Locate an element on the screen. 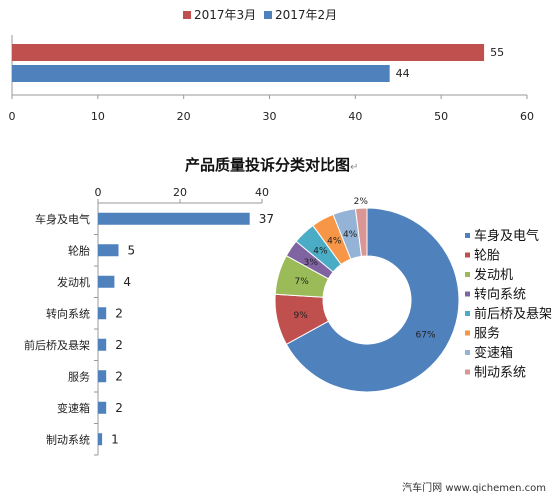 This screenshot has width=552, height=497. left-category-label: 制动系统 is located at coordinates (68, 439).